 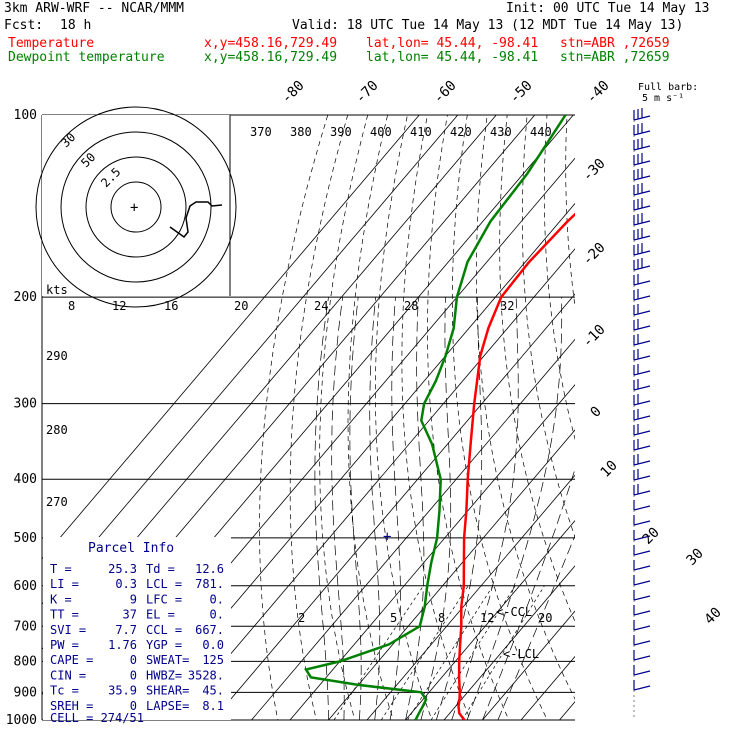 I want to click on hodograph-speed-label: 24, so click(x=321, y=306).